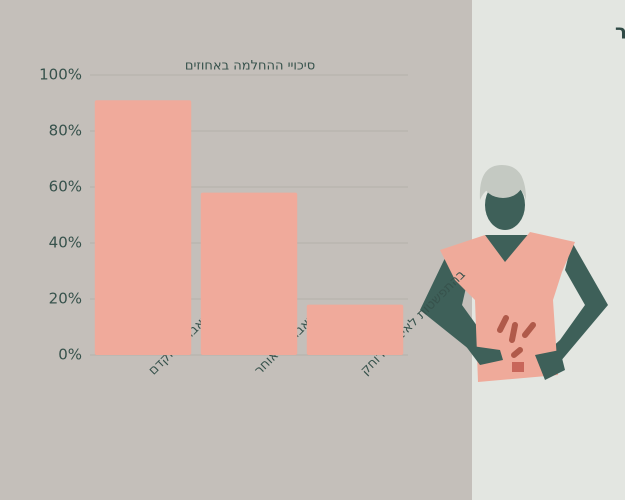  What do you see at coordinates (620, 32) in the screenshot?
I see `page-title: ההשלכות של גילוי מאוחר` at bounding box center [620, 32].